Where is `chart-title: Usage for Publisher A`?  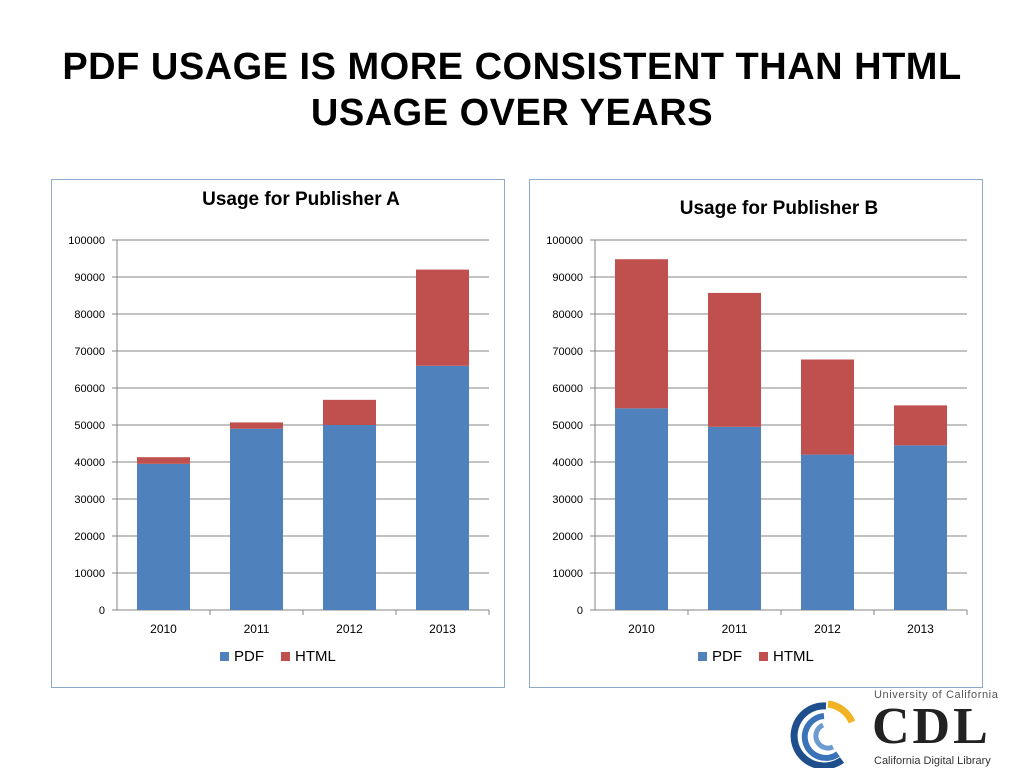 chart-title: Usage for Publisher A is located at coordinates (301, 199).